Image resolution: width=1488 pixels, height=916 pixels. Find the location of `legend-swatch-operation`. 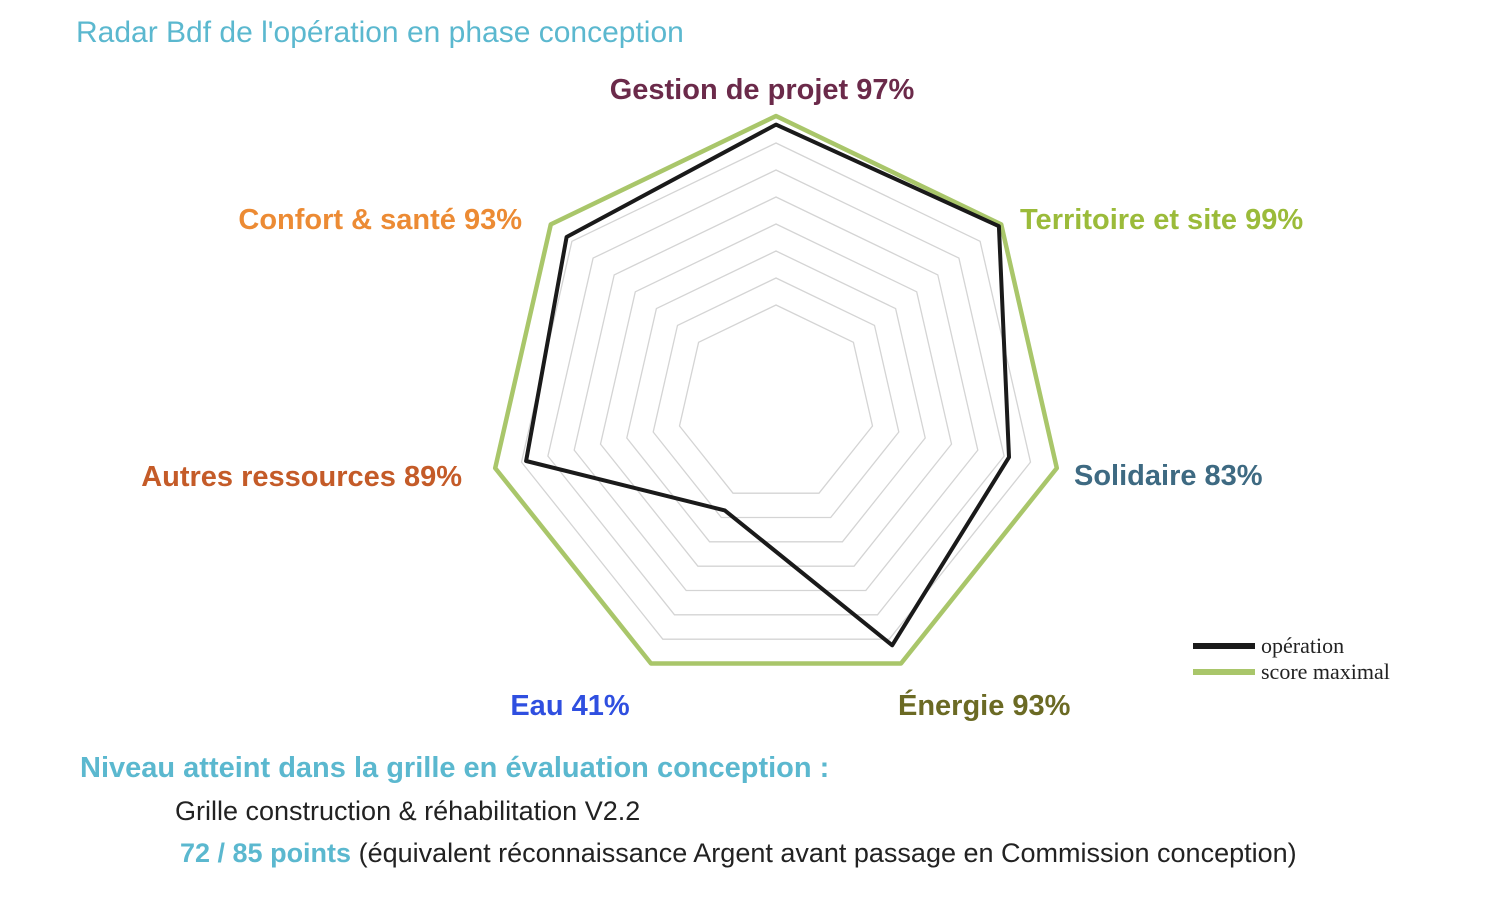

legend-swatch-operation is located at coordinates (1224, 646).